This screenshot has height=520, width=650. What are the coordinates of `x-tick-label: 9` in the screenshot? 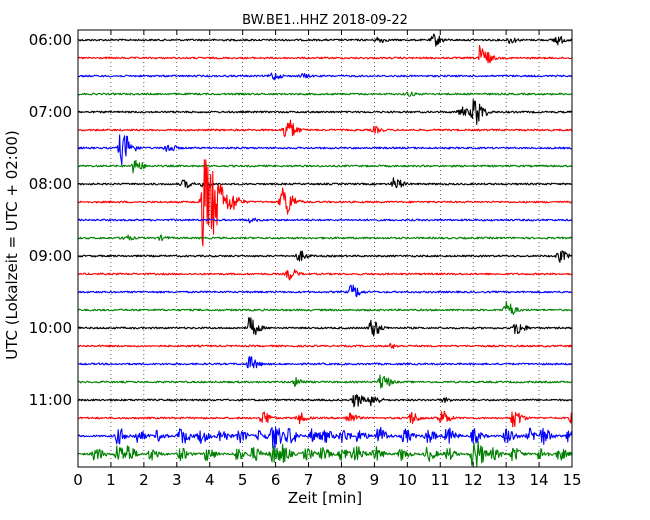 It's located at (375, 480).